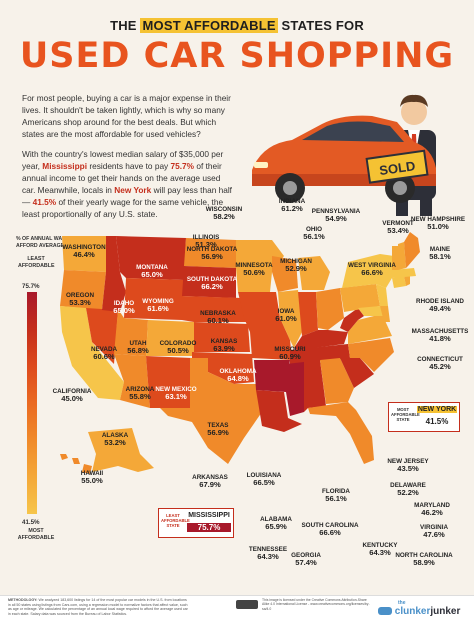 This screenshot has height=627, width=474. I want to click on state-label-florida: FLORIDA 56.1%, so click(336, 495).